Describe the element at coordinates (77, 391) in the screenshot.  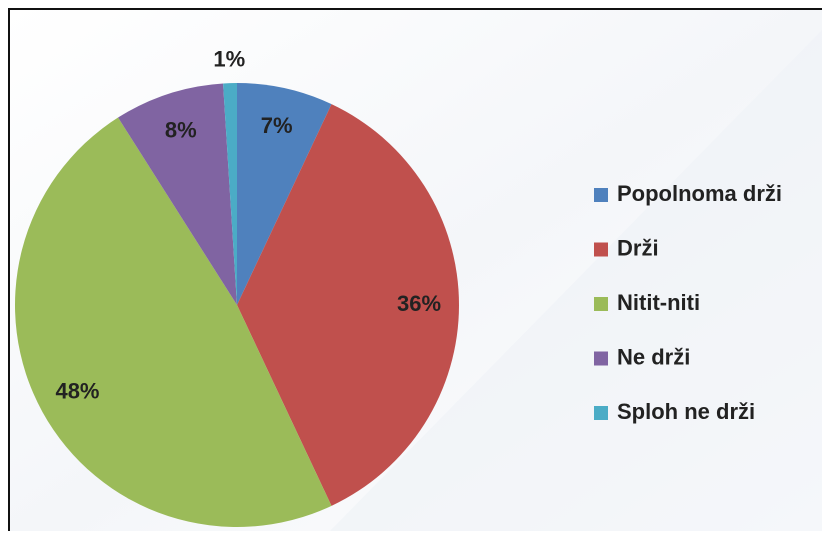
I see `data-label: 48%` at that location.